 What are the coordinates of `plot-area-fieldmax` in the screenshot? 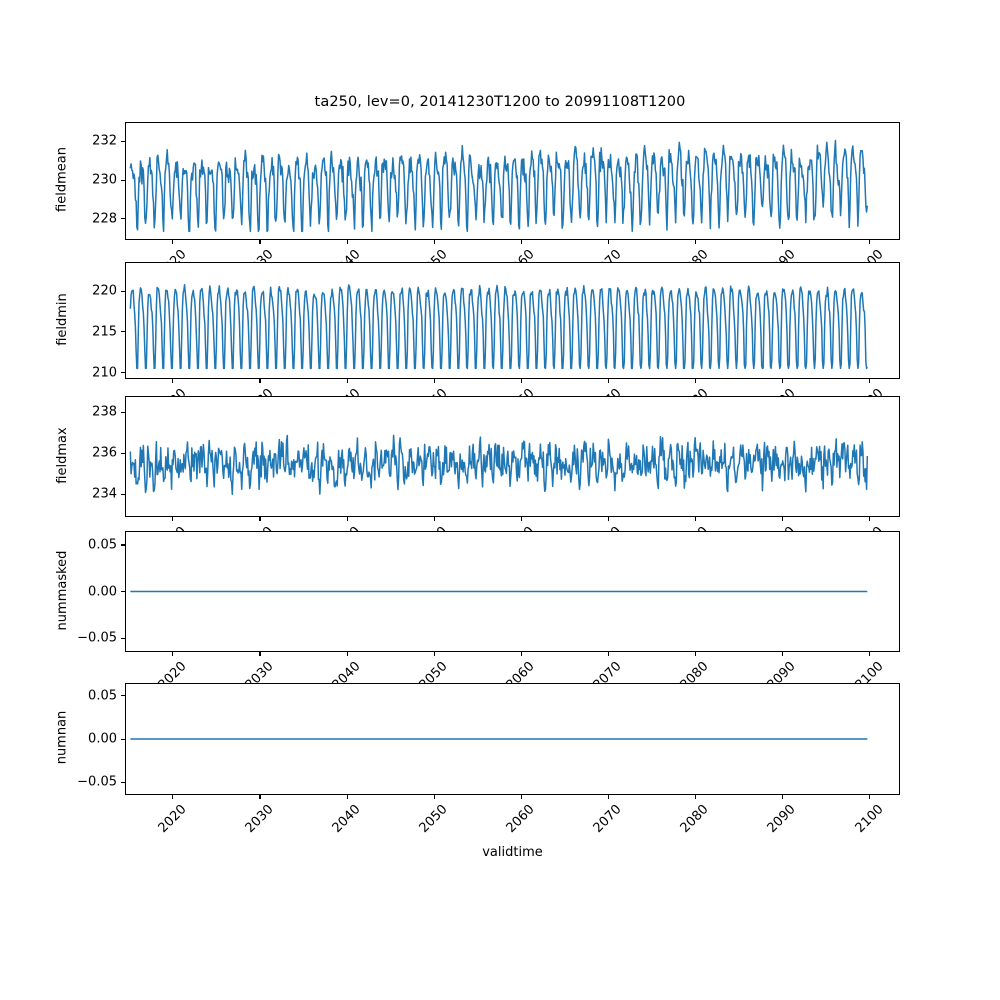 It's located at (512, 456).